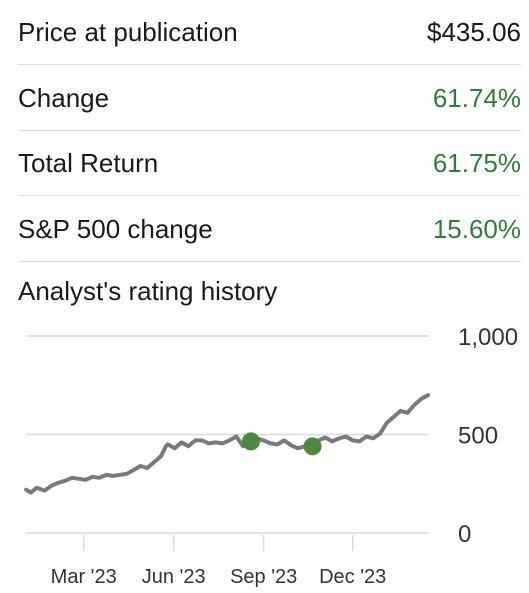 Image resolution: width=529 pixels, height=593 pixels. Describe the element at coordinates (269, 32) in the screenshot. I see `stat-row-price: Price at publication $435.06` at that location.